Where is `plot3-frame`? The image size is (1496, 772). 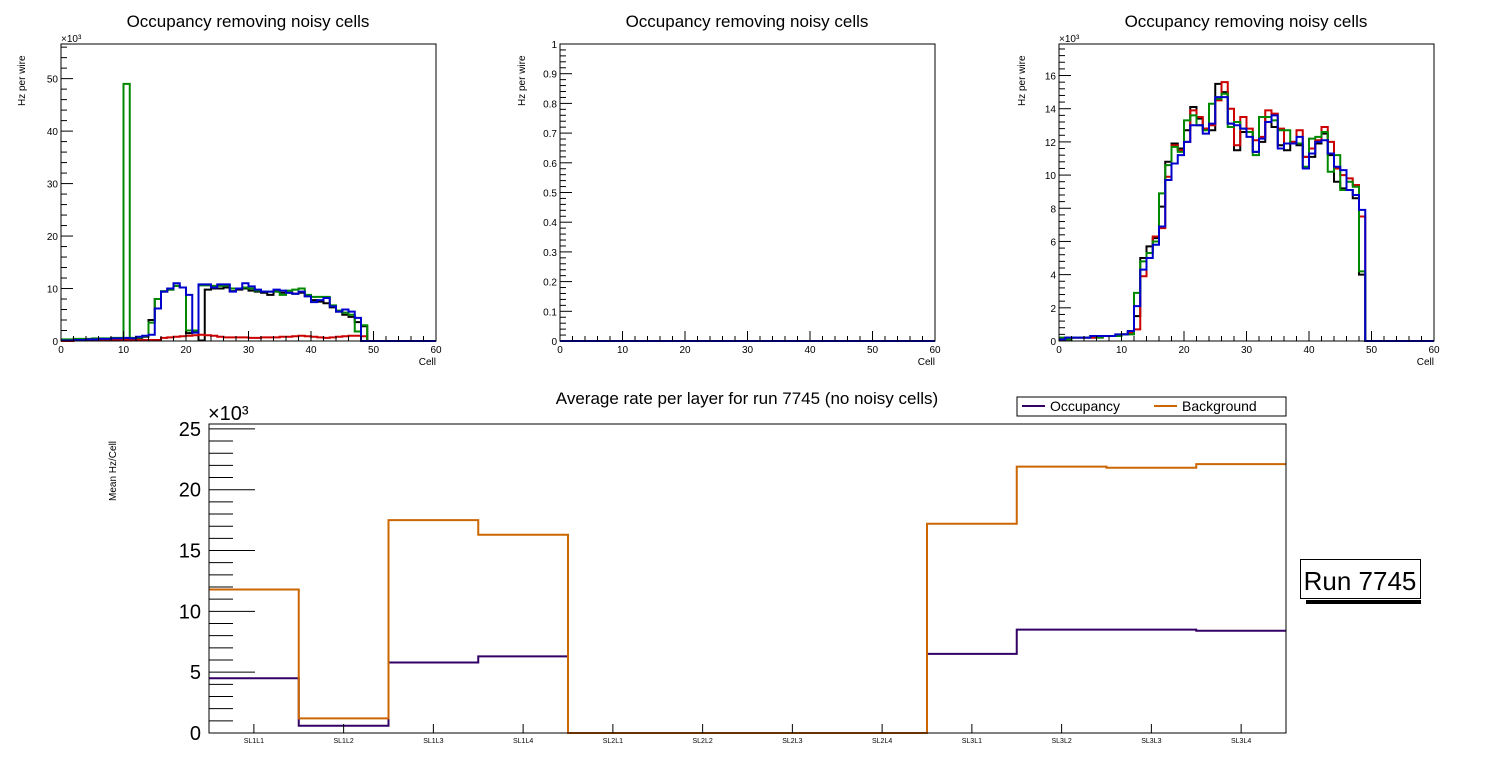 plot3-frame is located at coordinates (1246, 192).